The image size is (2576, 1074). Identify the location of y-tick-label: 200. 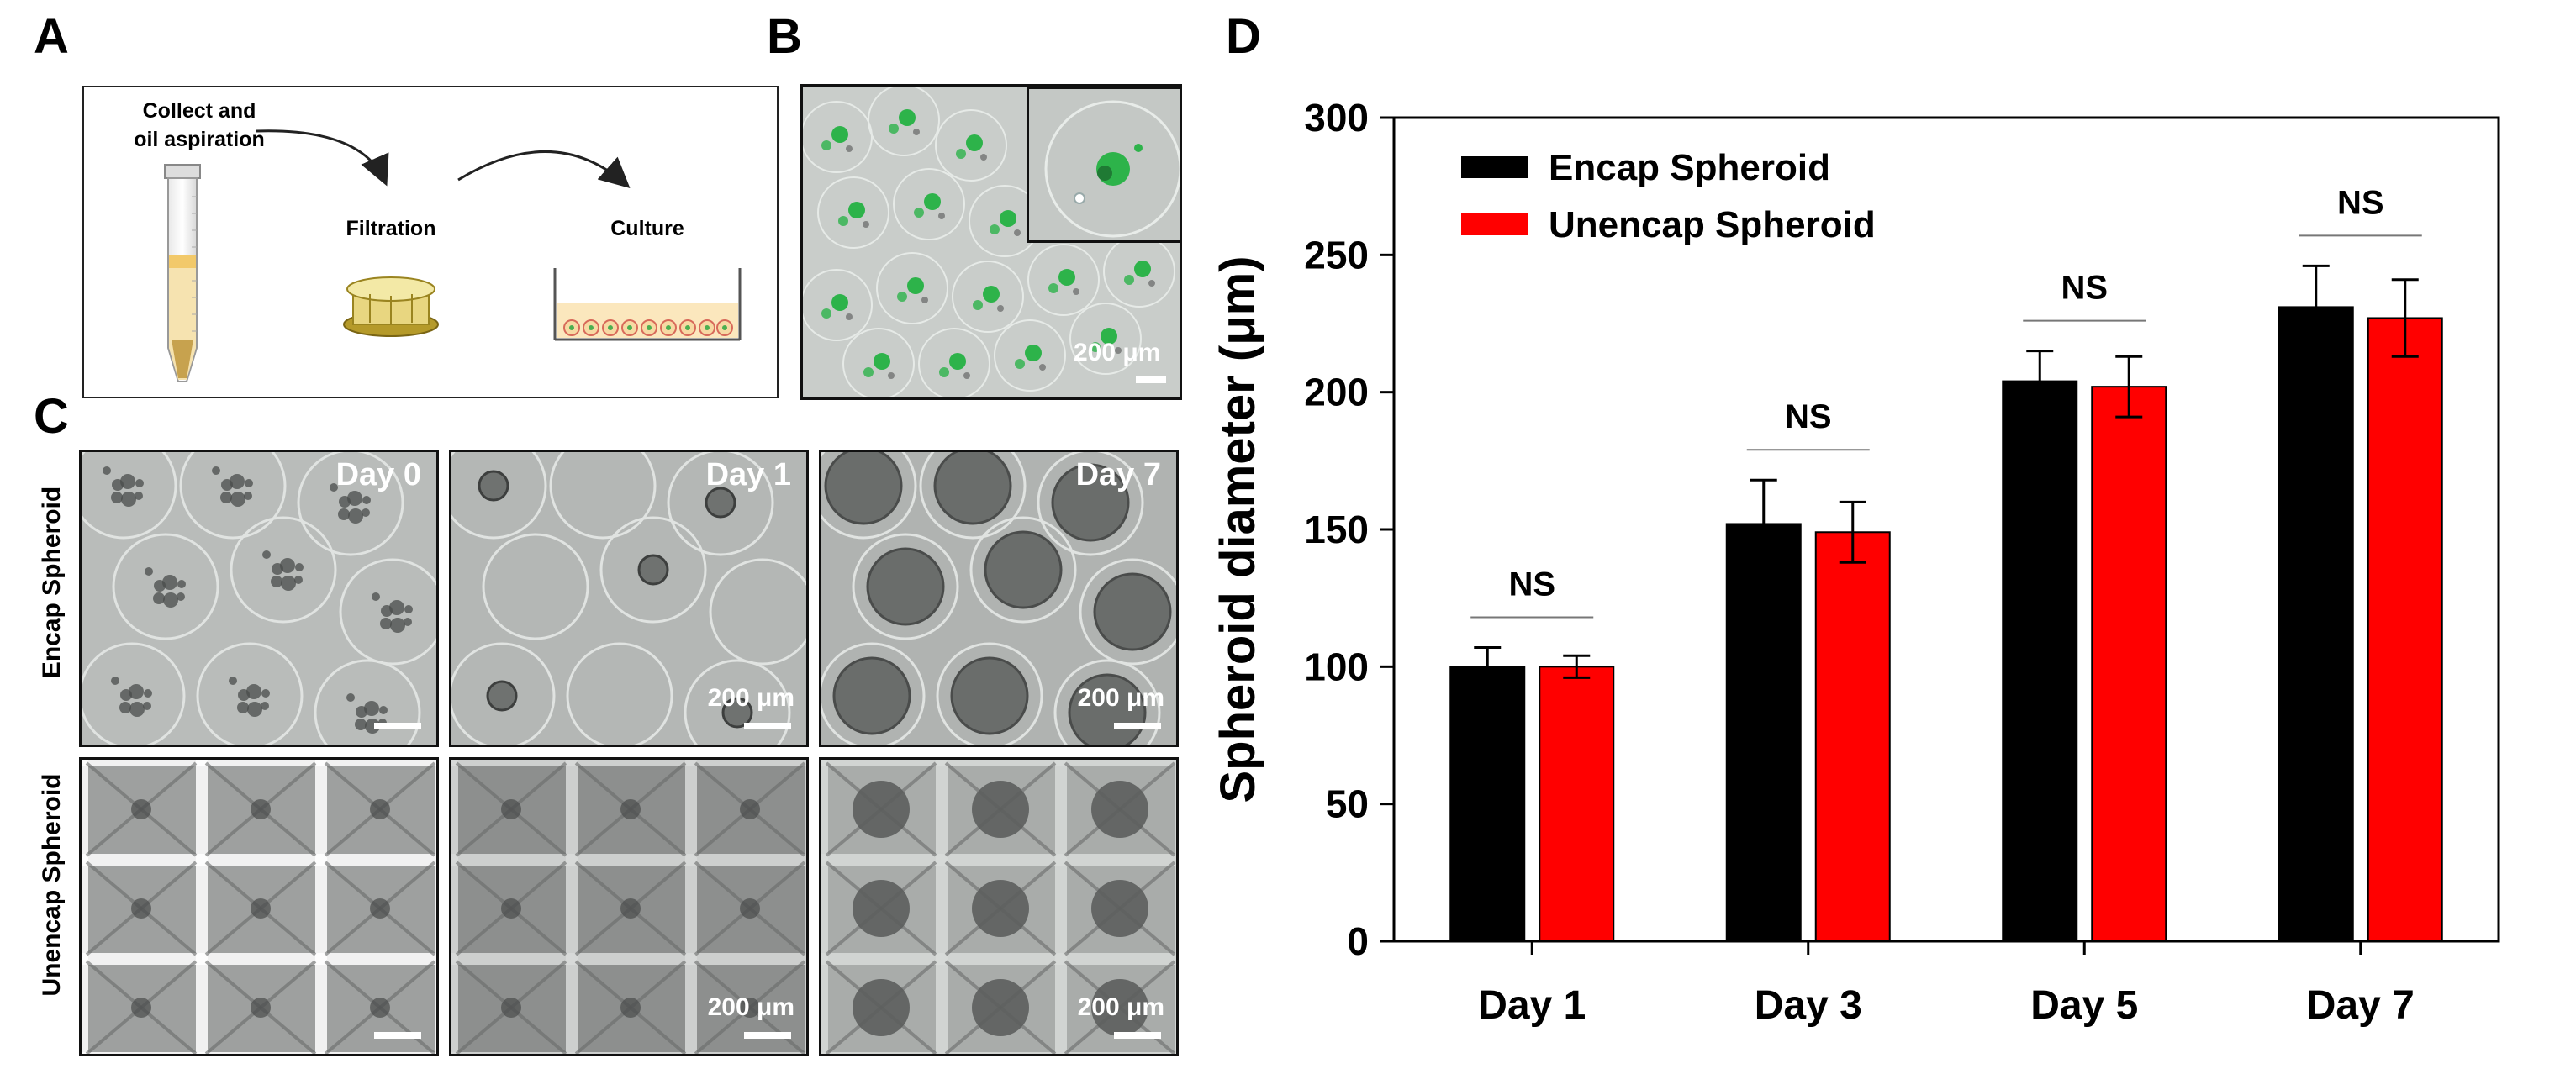
(1337, 392).